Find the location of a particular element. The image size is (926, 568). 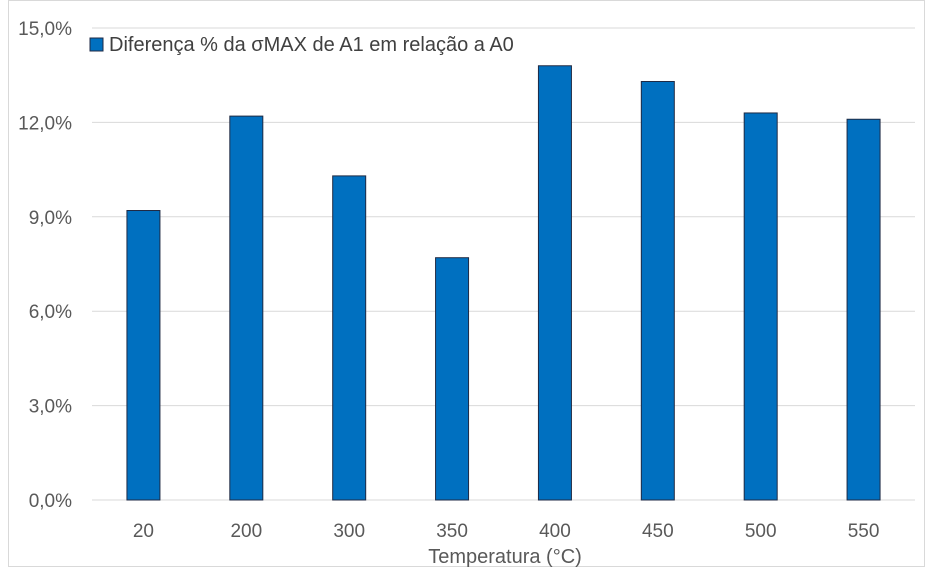

y-tick-label: 0,0% is located at coordinates (50, 501).